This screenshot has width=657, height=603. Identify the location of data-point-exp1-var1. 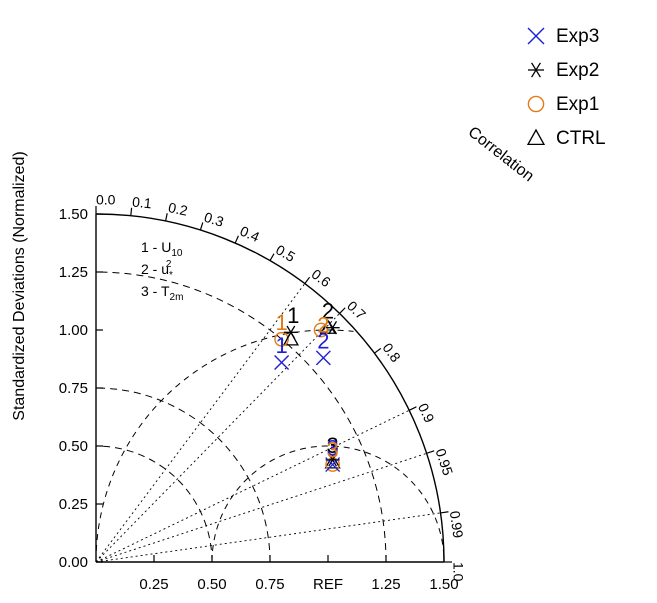
(281, 339).